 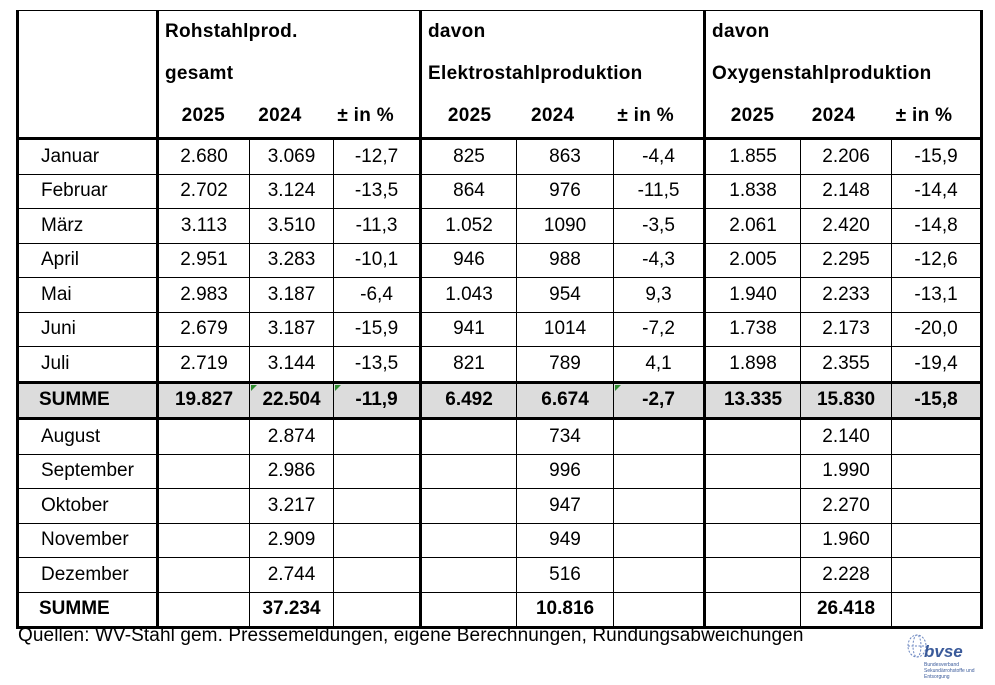 What do you see at coordinates (846, 156) in the screenshot?
I see `cell-2024: 2.206` at bounding box center [846, 156].